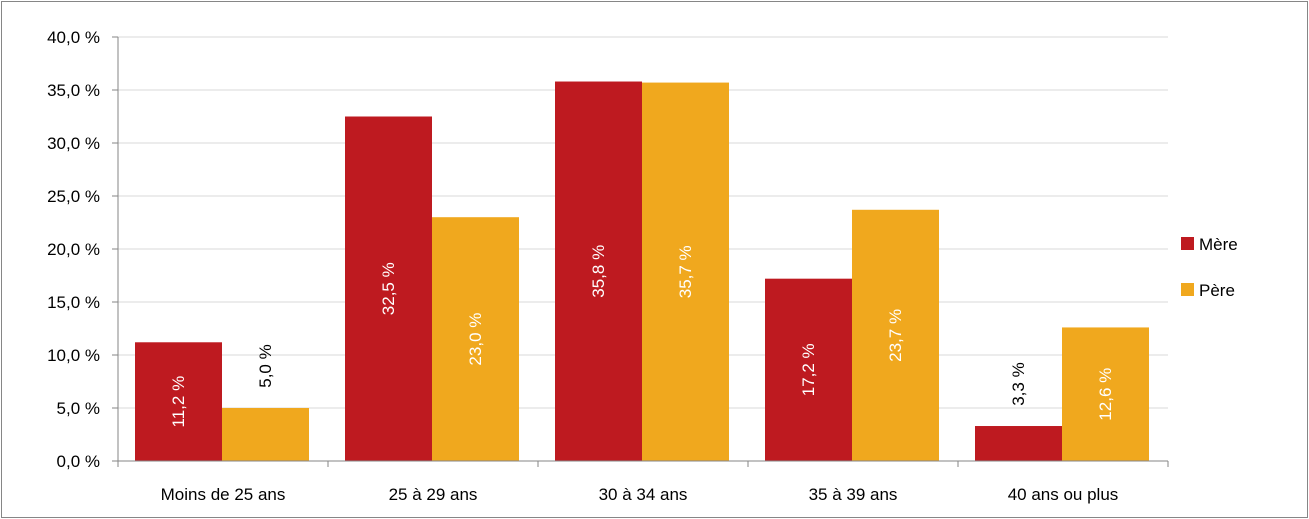  I want to click on x-category-label: 30 à 34 ans, so click(643, 494).